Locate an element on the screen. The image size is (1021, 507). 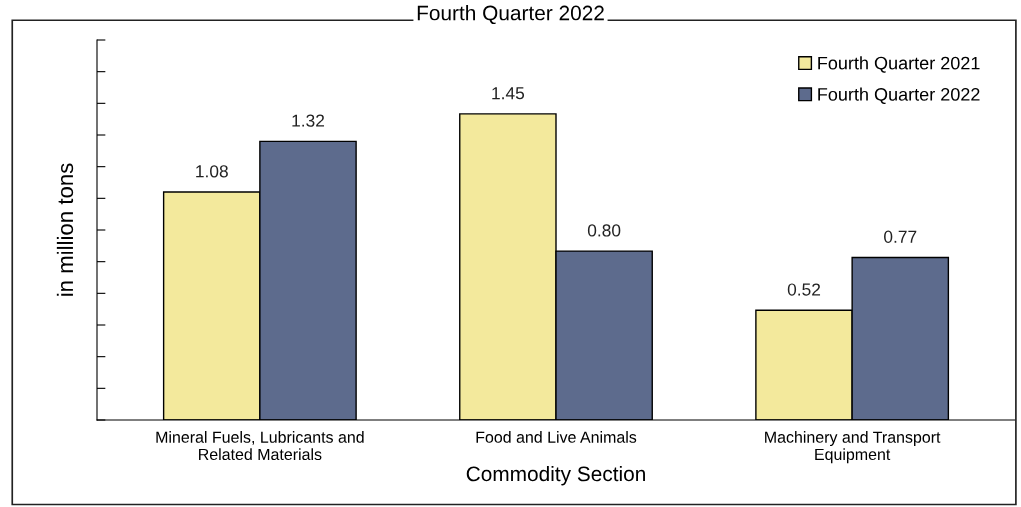
legend-label: Fourth Quarter 2022 is located at coordinates (899, 96).